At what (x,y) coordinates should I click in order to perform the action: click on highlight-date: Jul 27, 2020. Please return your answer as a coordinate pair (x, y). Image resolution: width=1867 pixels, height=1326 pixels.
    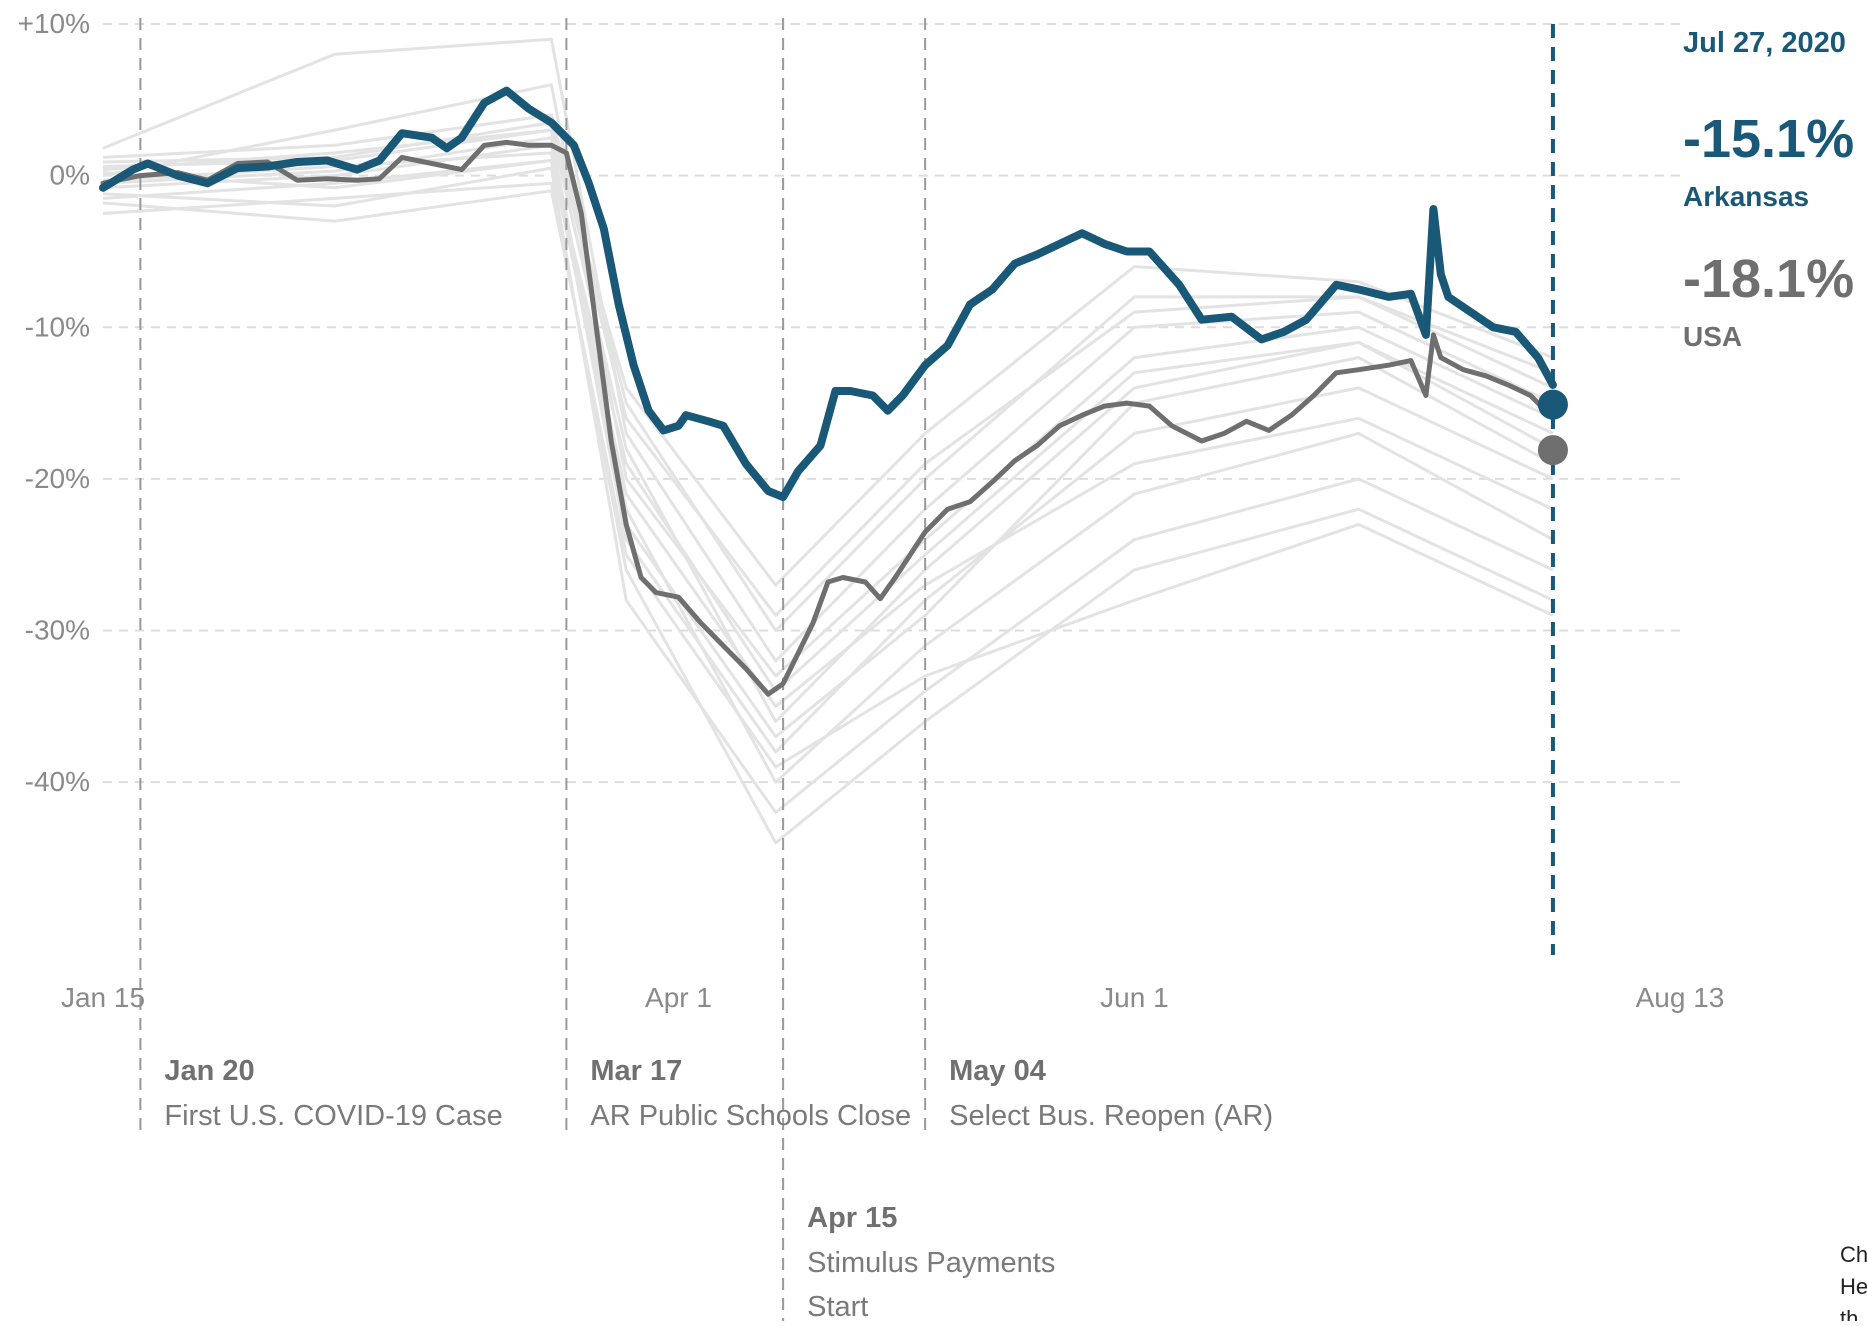
    Looking at the image, I should click on (1764, 43).